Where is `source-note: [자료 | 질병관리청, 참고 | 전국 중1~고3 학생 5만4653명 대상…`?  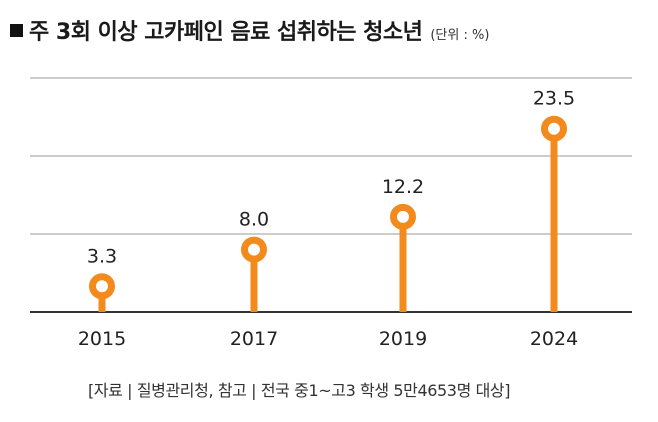 source-note: [자료 | 질병관리청, 참고 | 전국 중1~고3 학생 5만4653명 대상… is located at coordinates (299, 390).